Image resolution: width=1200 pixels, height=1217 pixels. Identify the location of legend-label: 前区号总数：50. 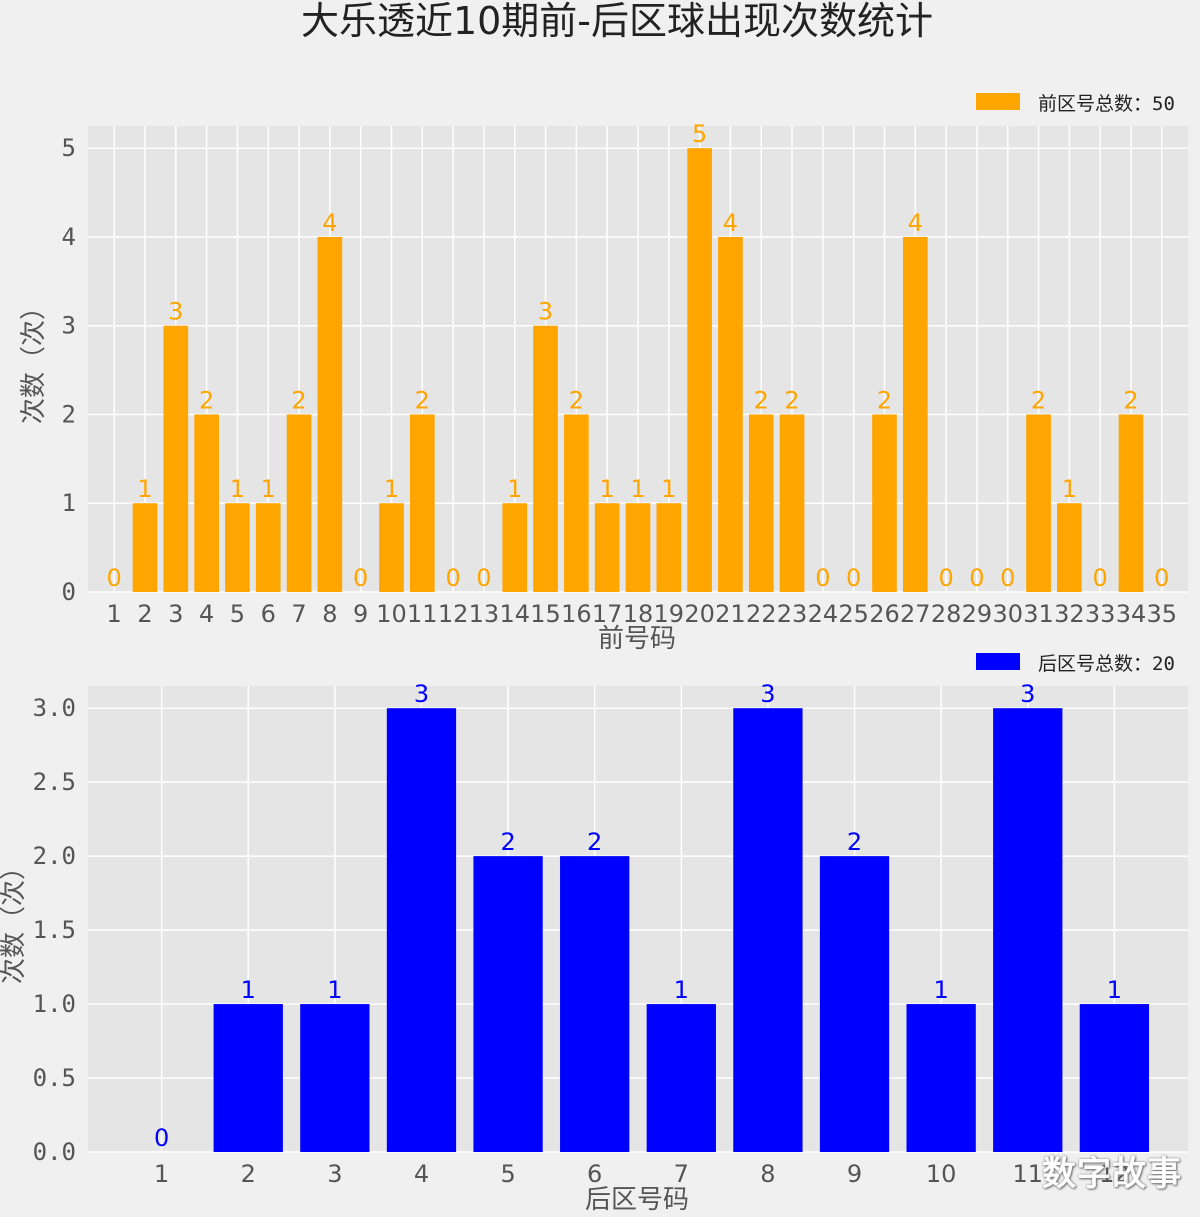
(1106, 104).